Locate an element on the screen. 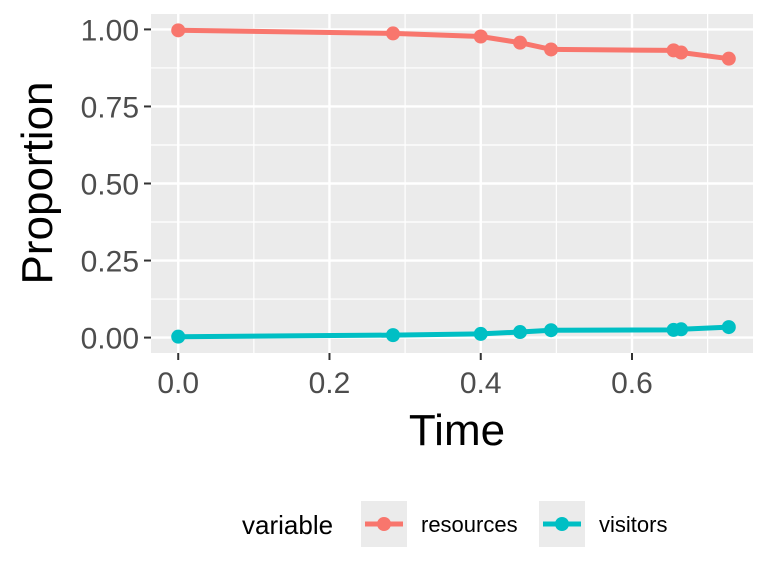 This screenshot has width=768, height=576. legend-key-point-visitors is located at coordinates (562, 524).